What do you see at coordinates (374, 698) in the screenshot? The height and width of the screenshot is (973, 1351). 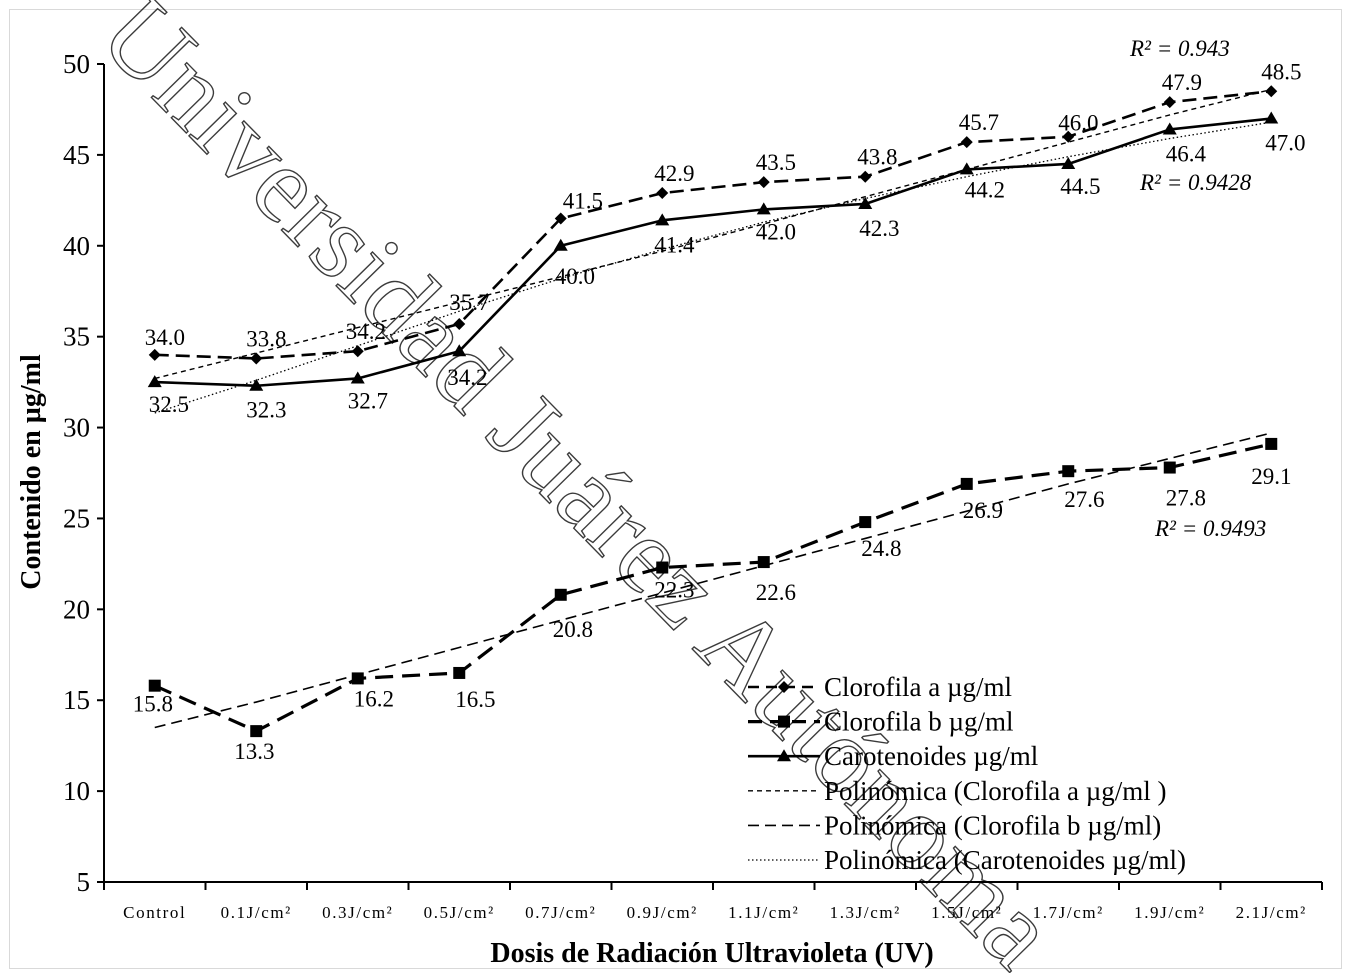 I see `data-label: 16.2` at bounding box center [374, 698].